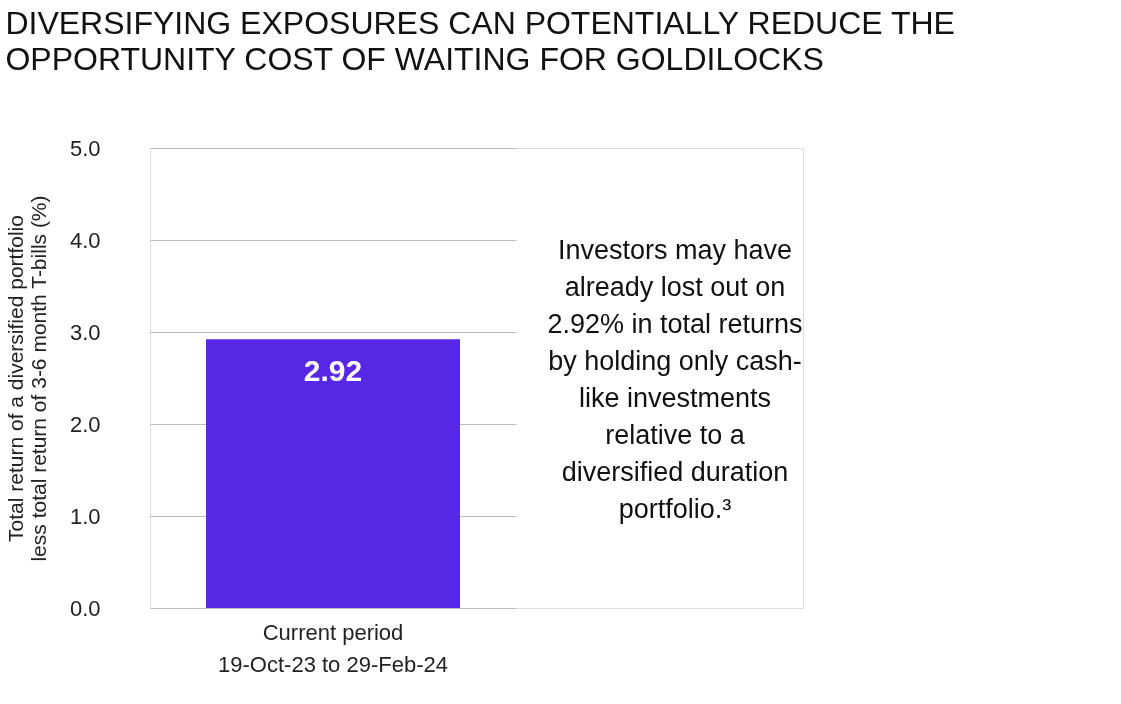 This screenshot has height=704, width=1121. Describe the element at coordinates (333, 371) in the screenshot. I see `data-label: 2.92` at that location.